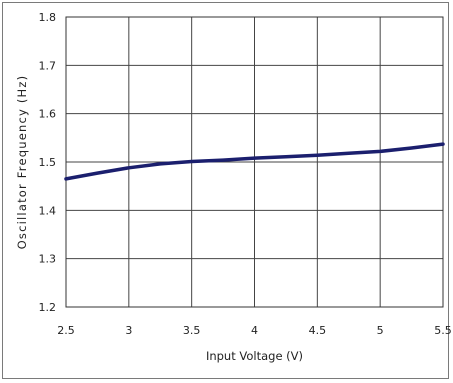  Describe the element at coordinates (48, 210) in the screenshot. I see `y-tick-label: 1.4` at that location.